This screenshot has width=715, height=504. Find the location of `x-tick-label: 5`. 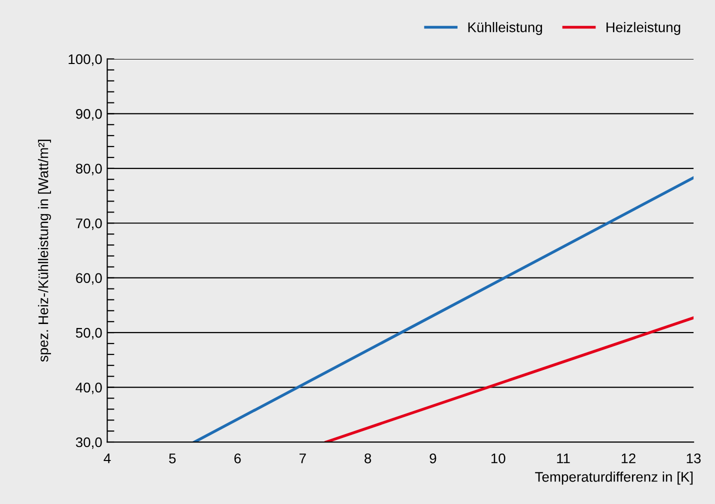

x-tick-label: 5 is located at coordinates (172, 459).